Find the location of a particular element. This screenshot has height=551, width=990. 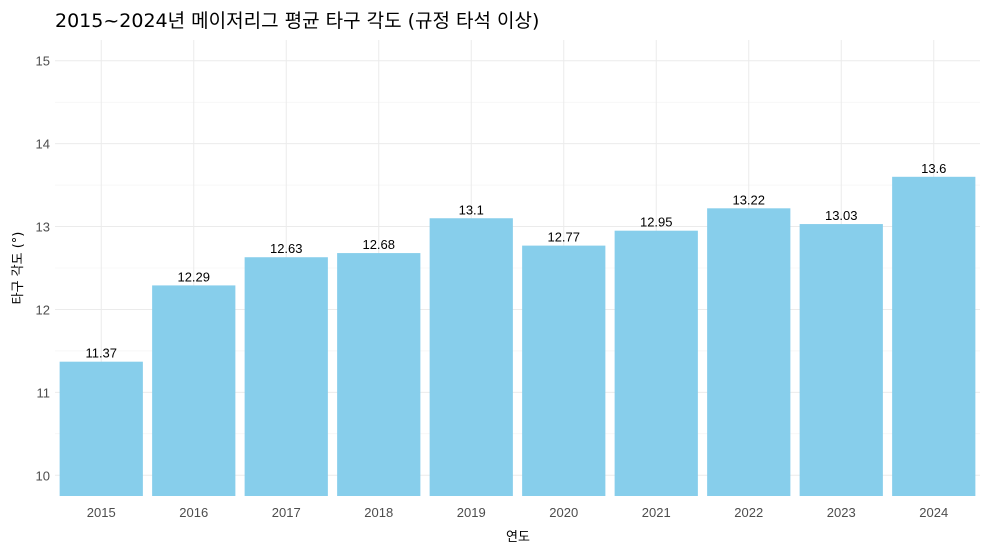

data-label: 12.77 is located at coordinates (563, 237).